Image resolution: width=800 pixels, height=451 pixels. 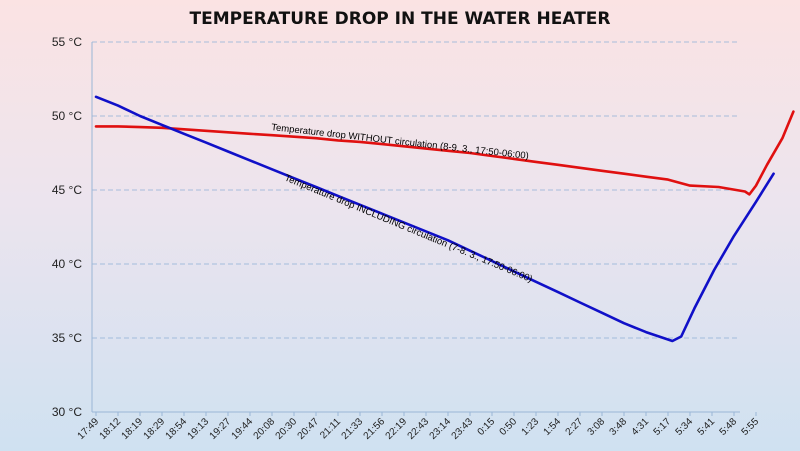 I want to click on y-axis-ticks: 55 °C 50 °C 45 °C 40 °C 35 °C 30 °C, so click(x=67, y=227).